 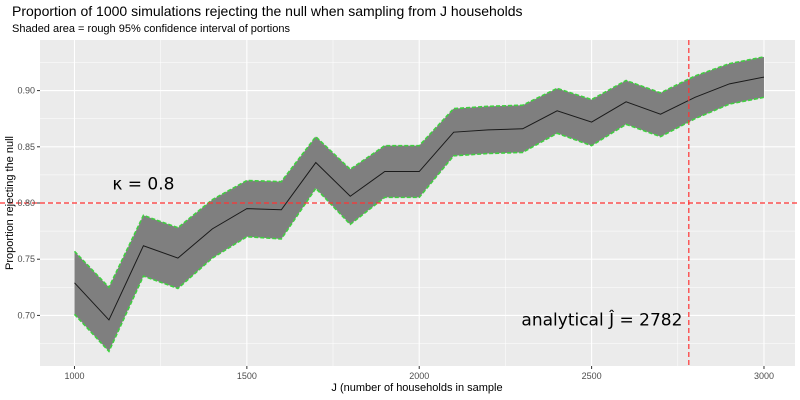 I want to click on y-tick-label: 0.90, so click(x=26, y=91).